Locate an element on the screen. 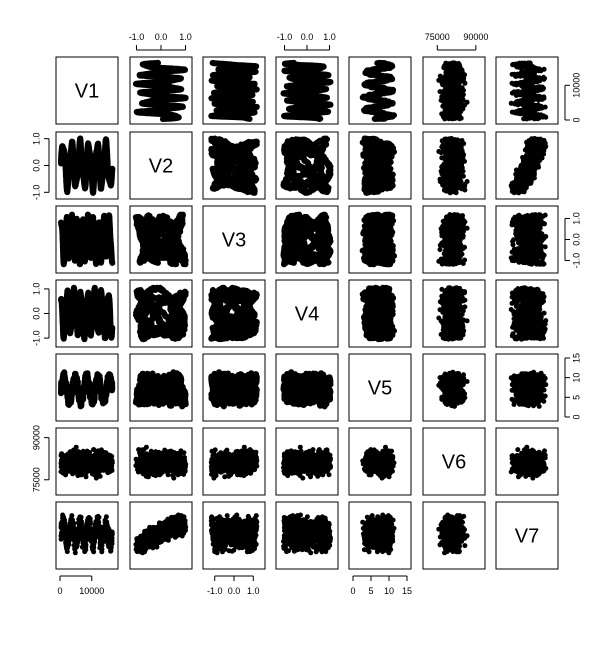 The height and width of the screenshot is (660, 615). panel-V2-V5 is located at coordinates (380, 165).